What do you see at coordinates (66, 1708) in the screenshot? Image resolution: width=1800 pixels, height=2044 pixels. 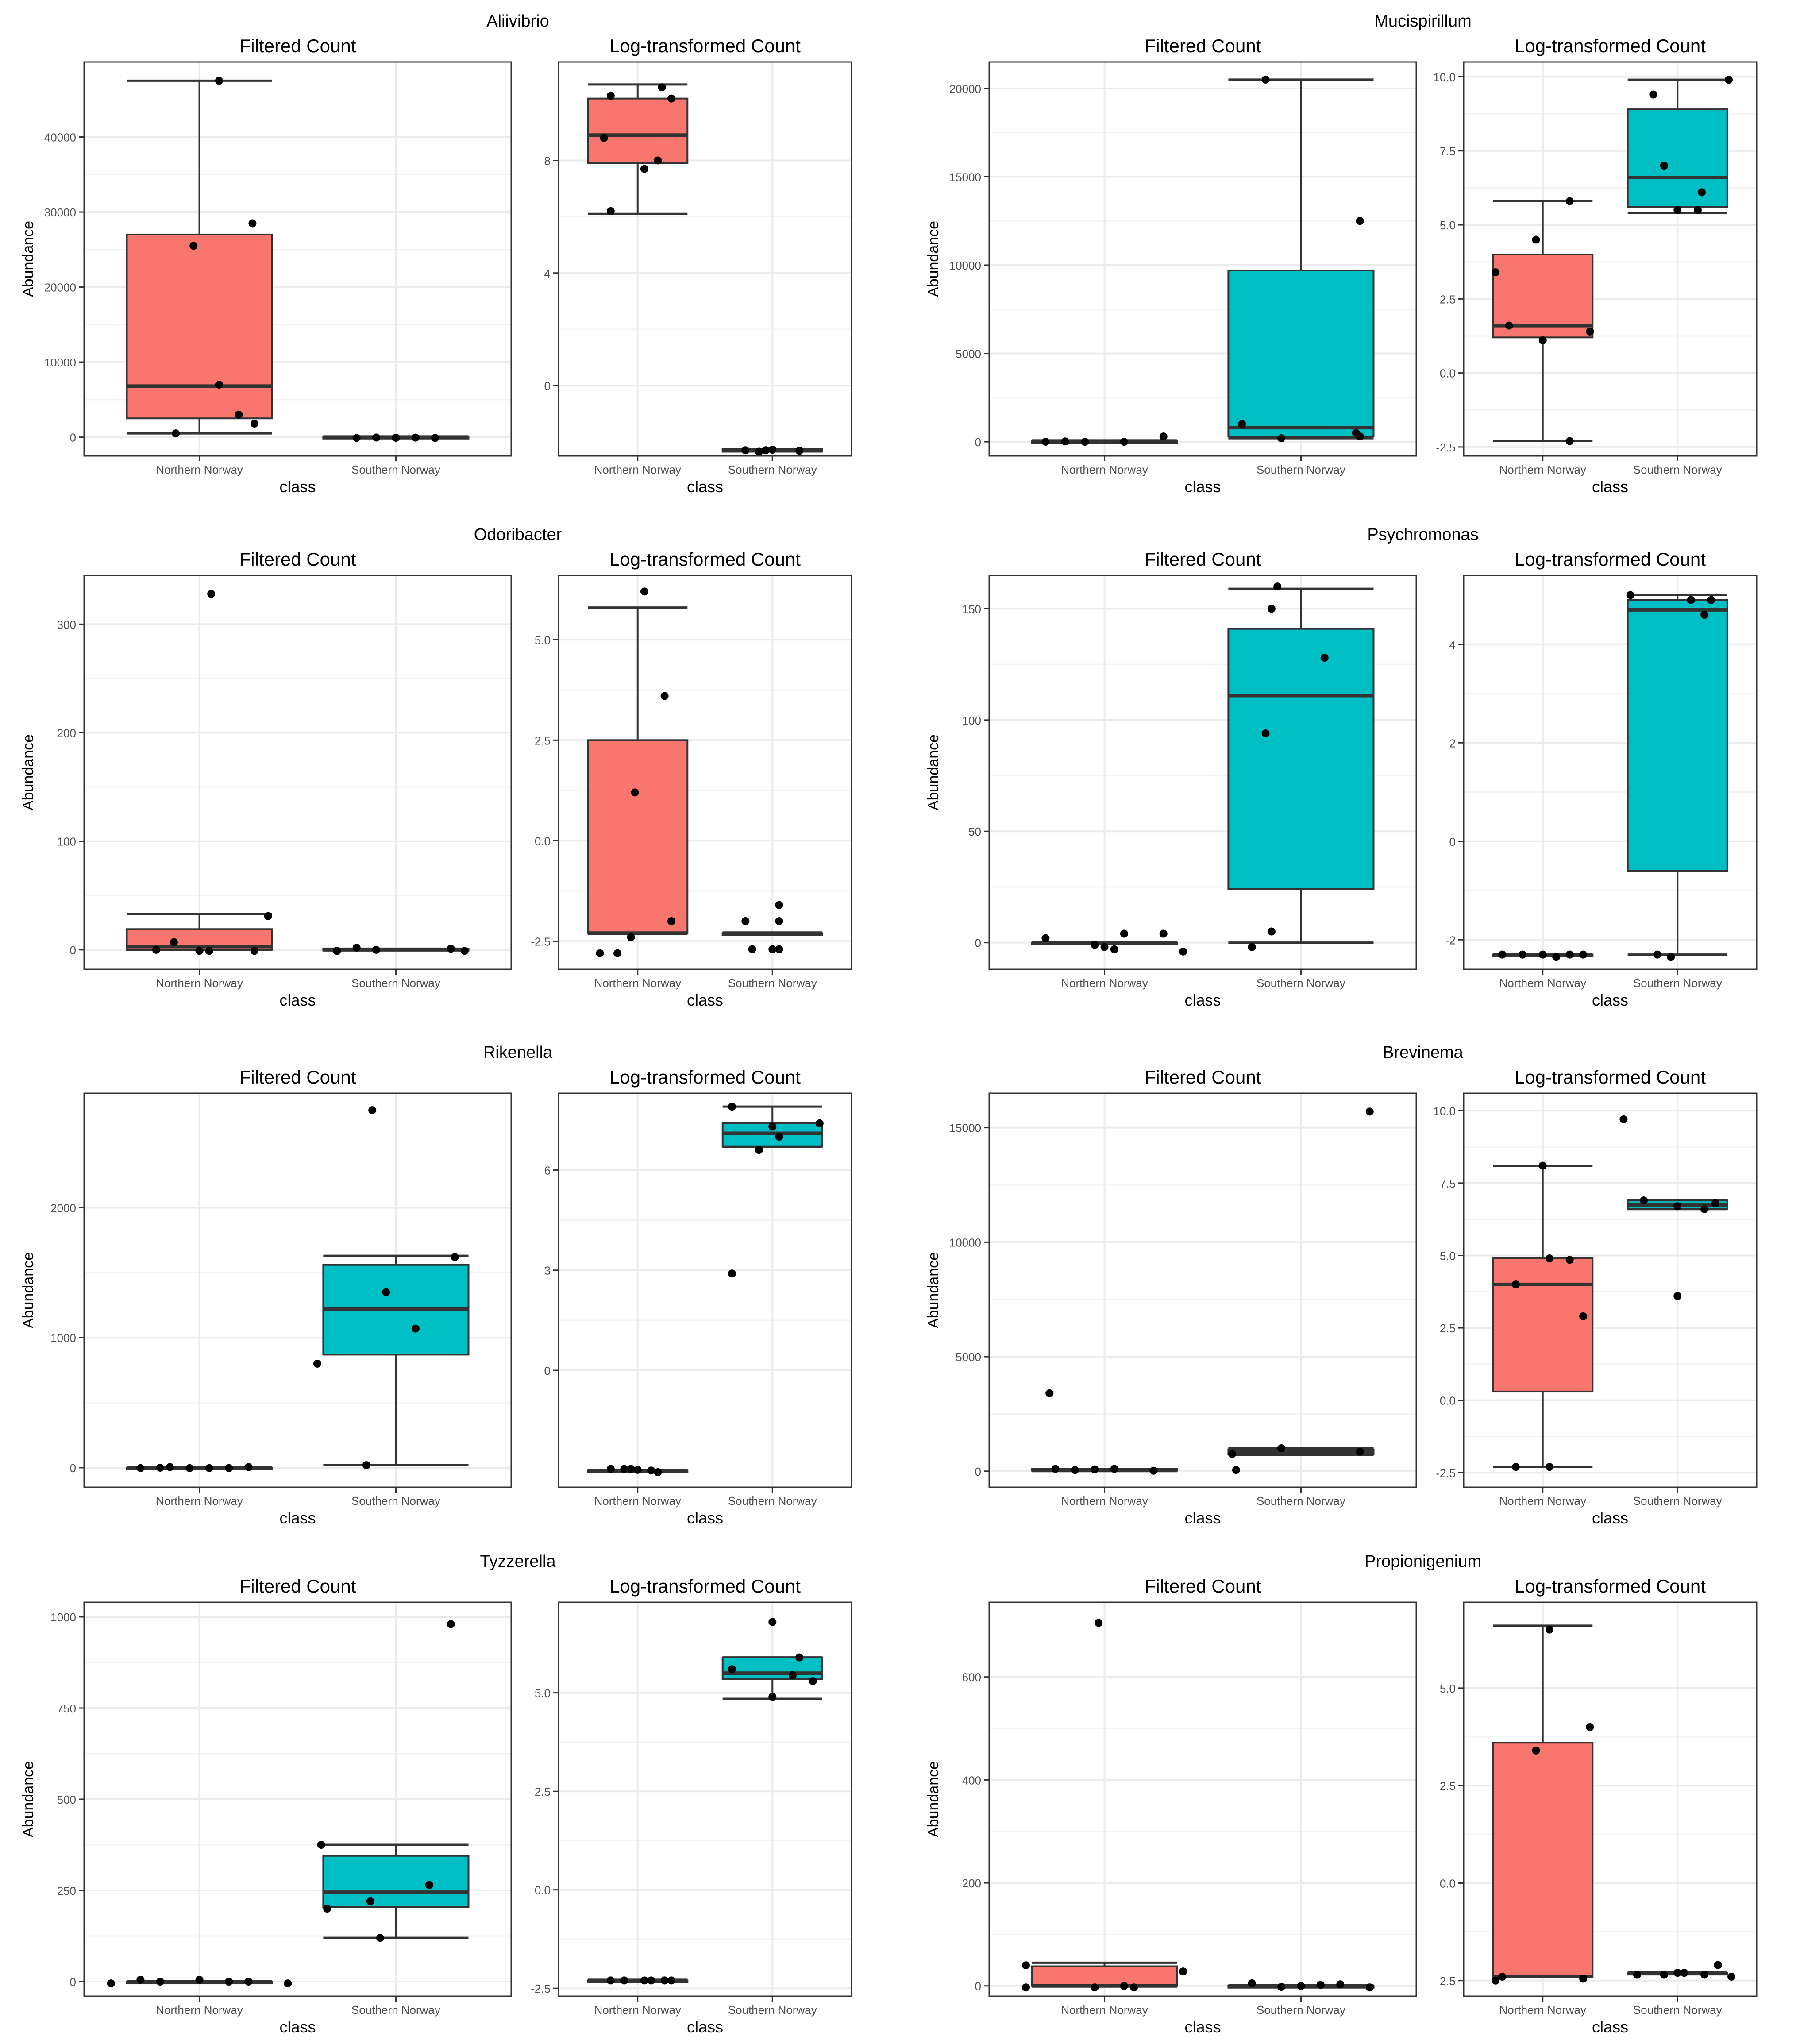 I see `y-tick-label: 750` at bounding box center [66, 1708].